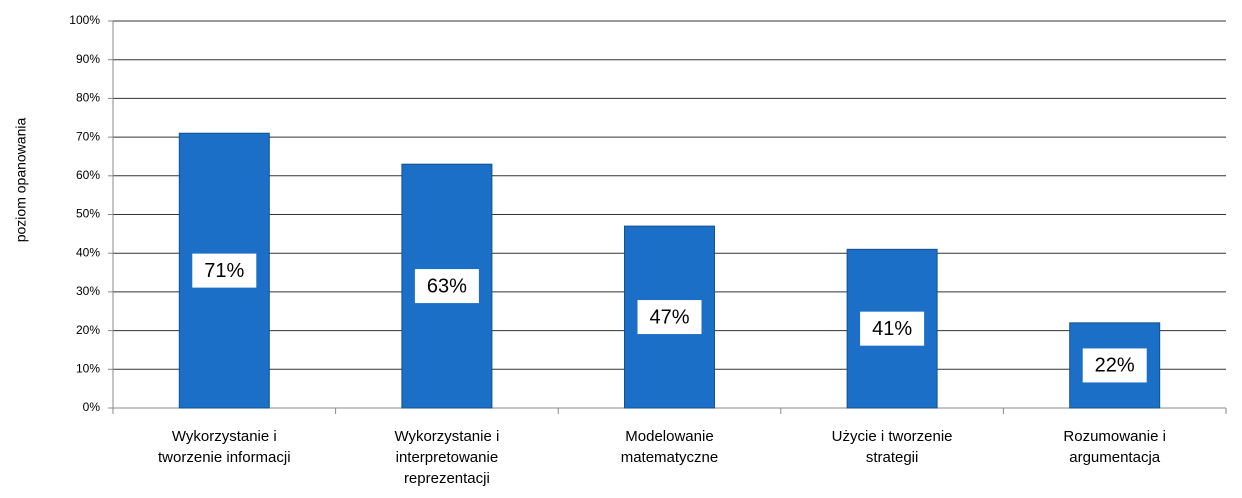 Image resolution: width=1242 pixels, height=498 pixels. I want to click on value-label: 63%, so click(447, 286).